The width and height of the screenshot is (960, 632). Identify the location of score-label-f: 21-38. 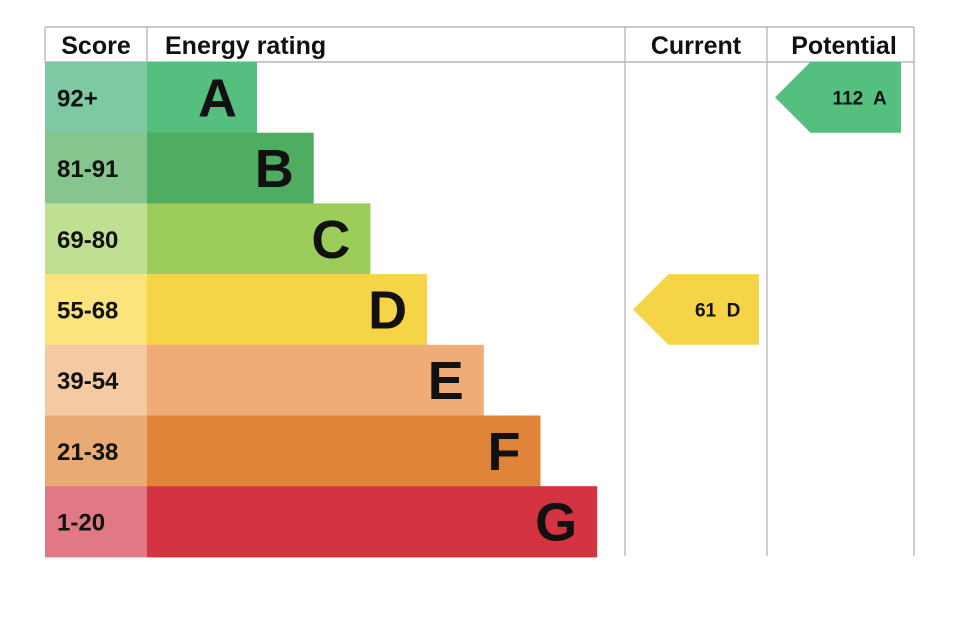
(87, 452).